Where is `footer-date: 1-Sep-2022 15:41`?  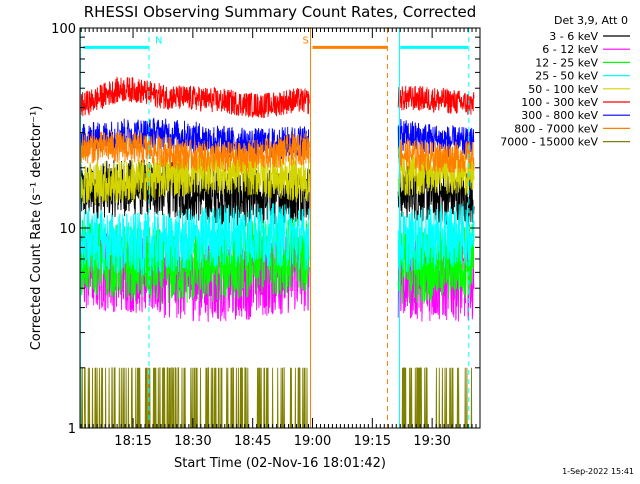 footer-date: 1-Sep-2022 15:41 is located at coordinates (598, 471).